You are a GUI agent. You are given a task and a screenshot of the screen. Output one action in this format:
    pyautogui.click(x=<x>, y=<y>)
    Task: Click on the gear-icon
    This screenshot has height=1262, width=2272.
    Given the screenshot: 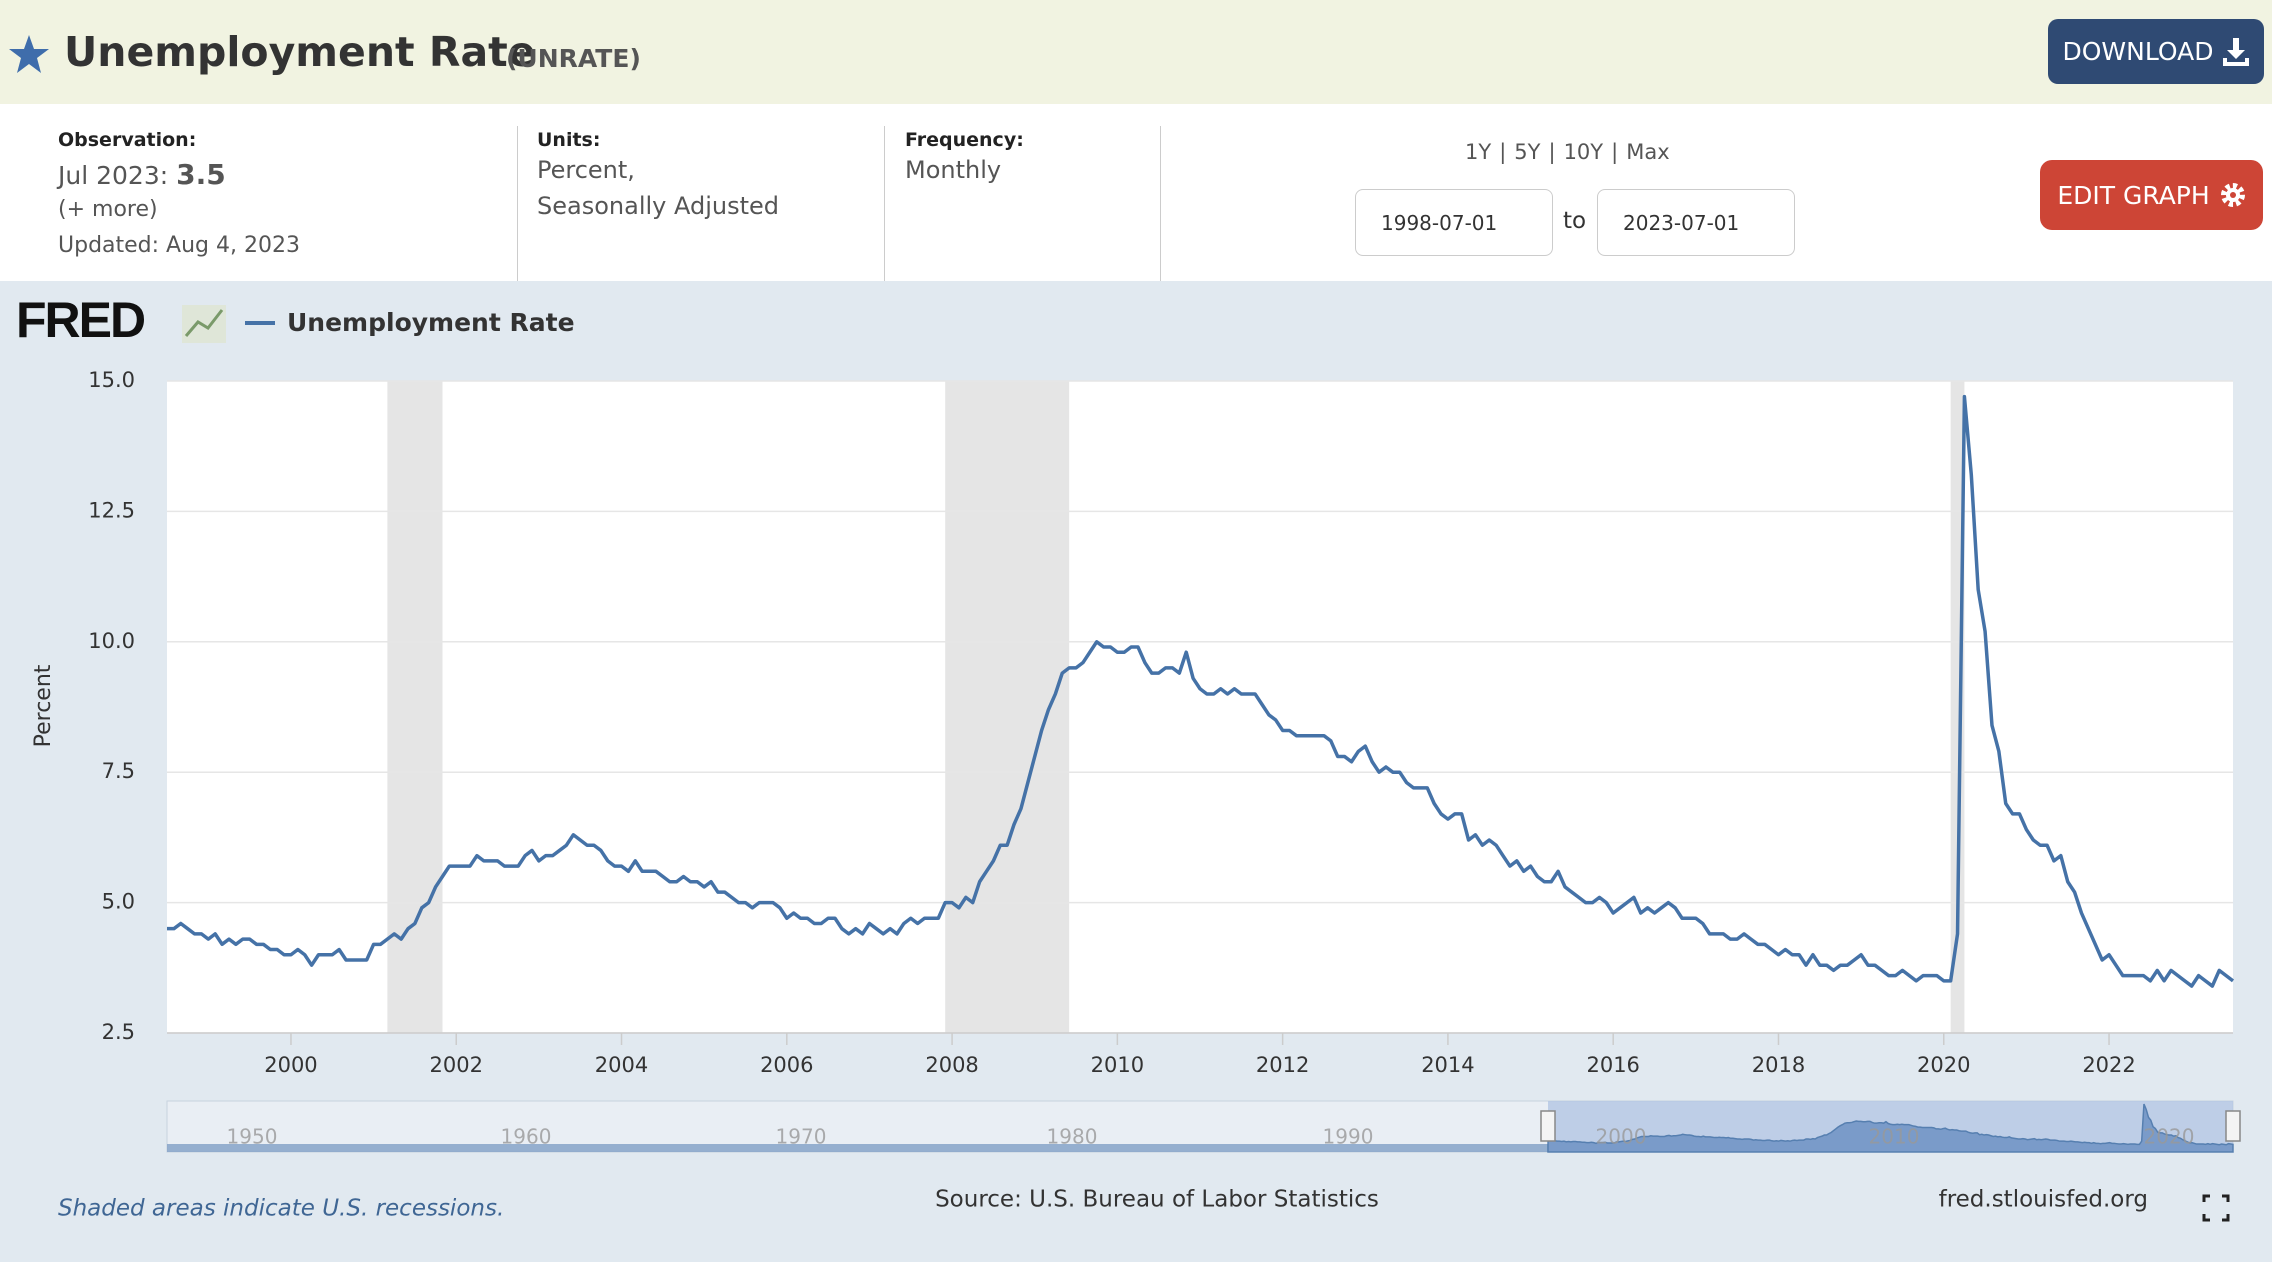 What is the action you would take?
    pyautogui.click(x=2232, y=195)
    